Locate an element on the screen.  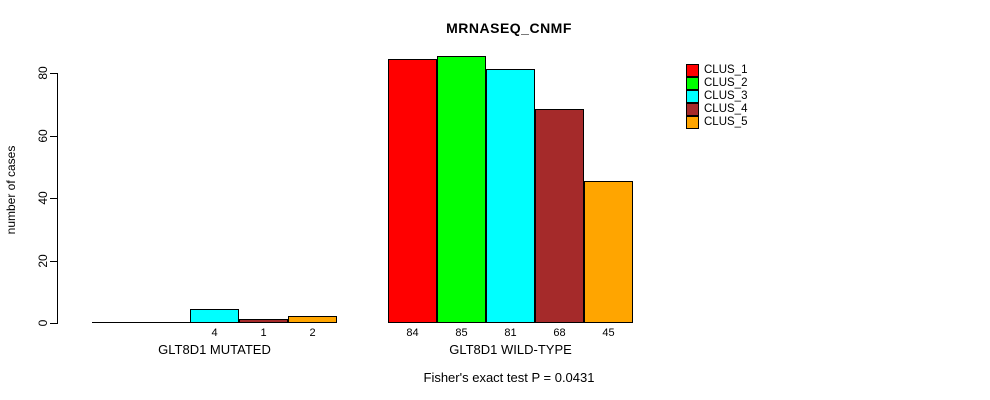
bar-value-label: 45 is located at coordinates (608, 333).